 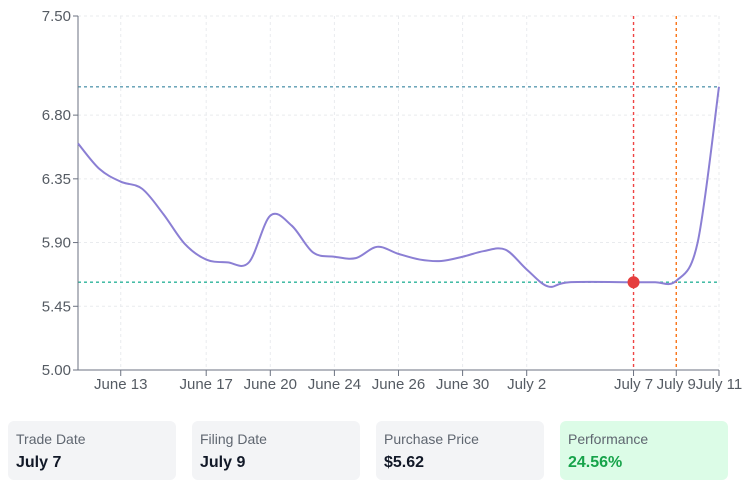 I want to click on x-tick-label: July 7, so click(x=633, y=384).